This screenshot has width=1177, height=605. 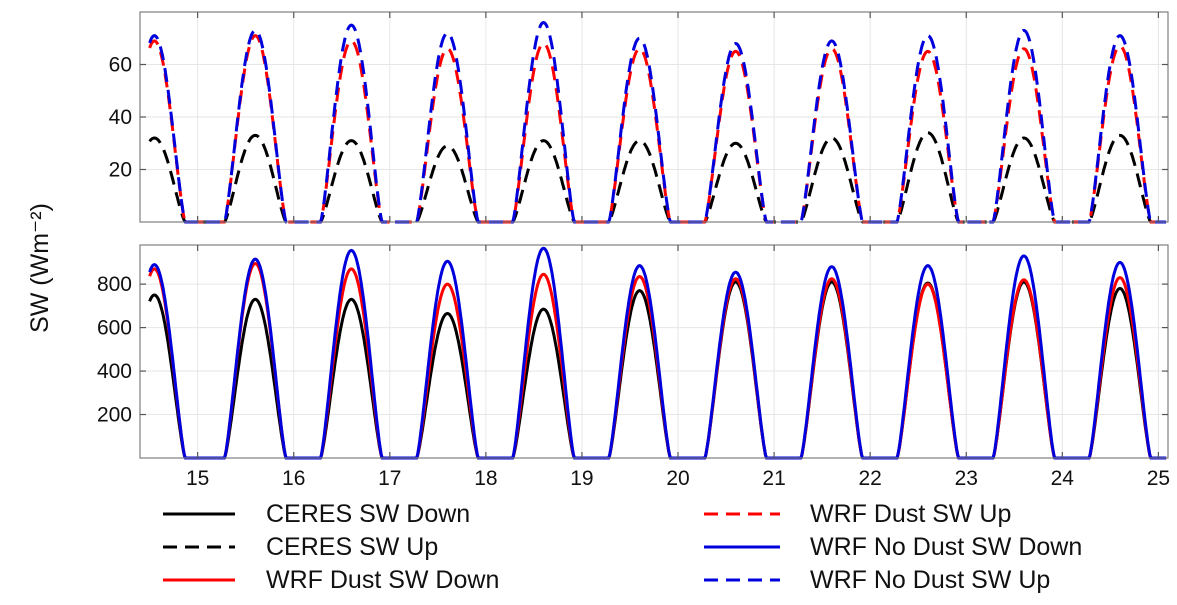 I want to click on legend-label: CERES SW Down, so click(x=368, y=514).